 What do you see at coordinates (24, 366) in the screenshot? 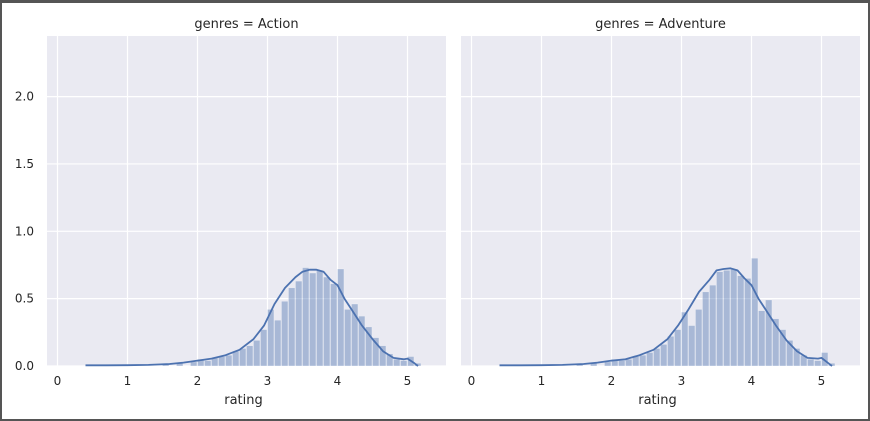
I see `y-tick-label: 0.0` at bounding box center [24, 366].